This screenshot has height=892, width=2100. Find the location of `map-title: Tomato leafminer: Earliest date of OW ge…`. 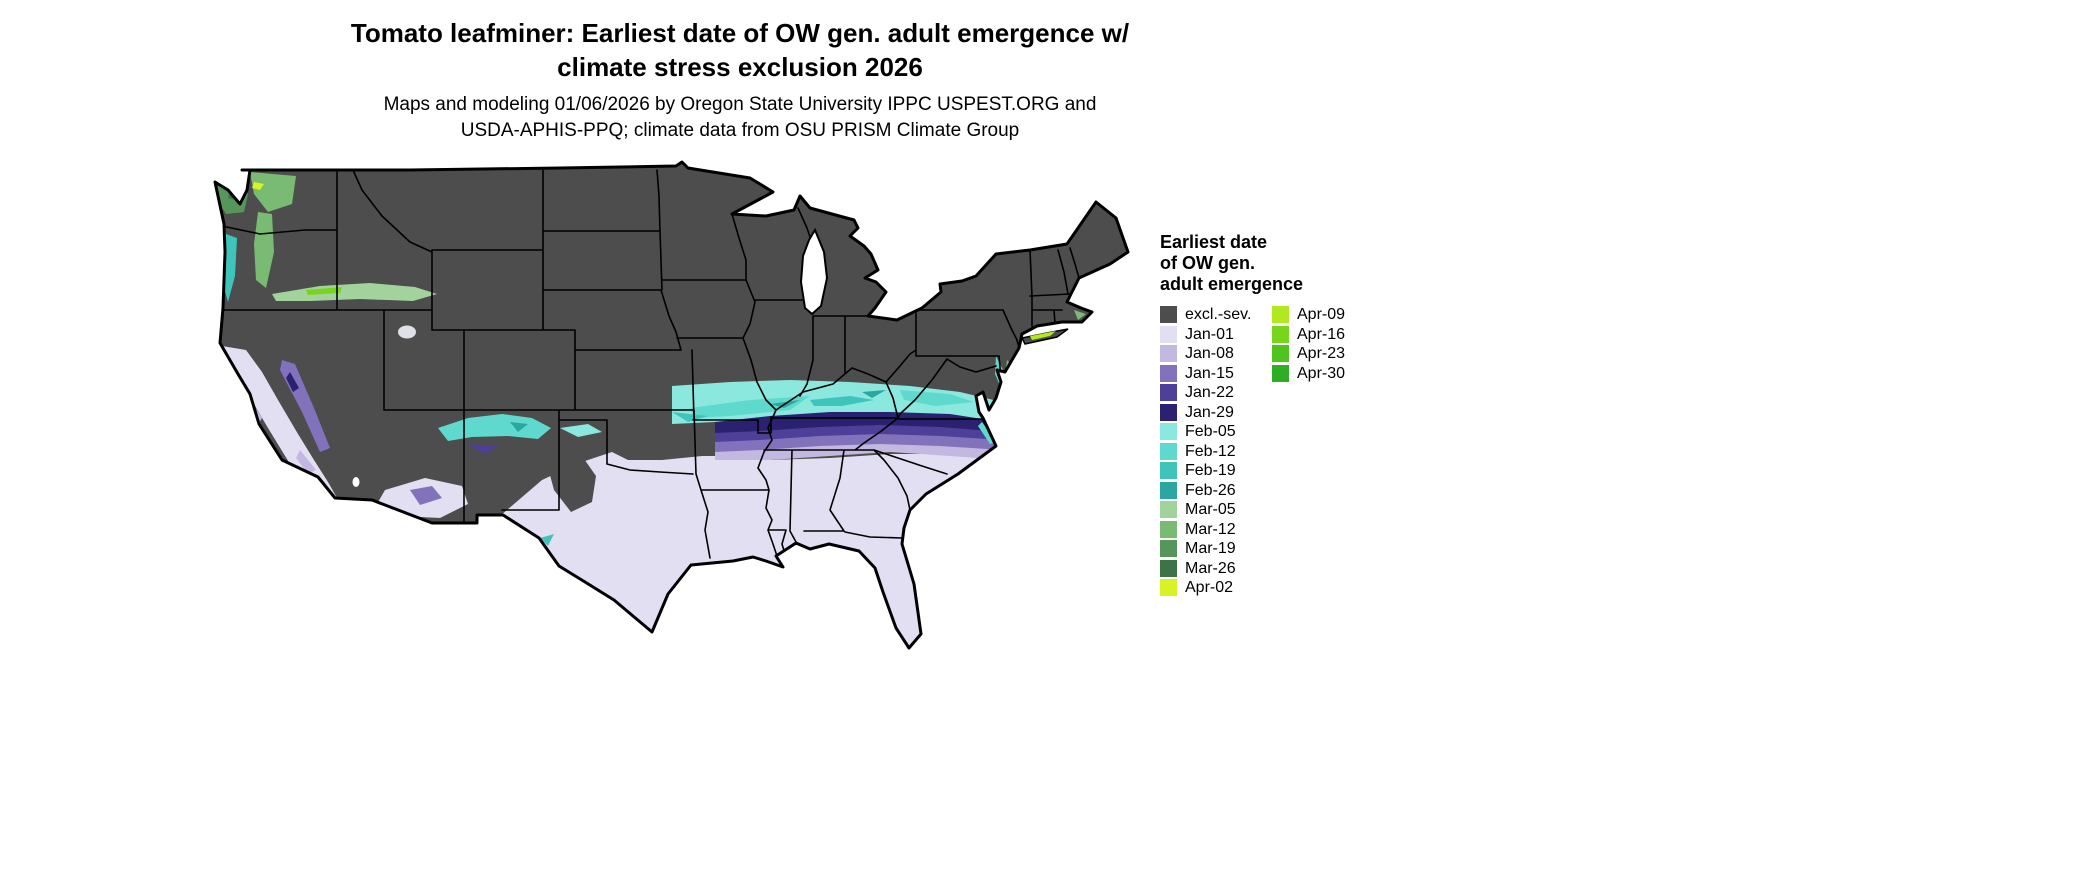

map-title: Tomato leafminer: Earliest date of OW ge… is located at coordinates (740, 50).